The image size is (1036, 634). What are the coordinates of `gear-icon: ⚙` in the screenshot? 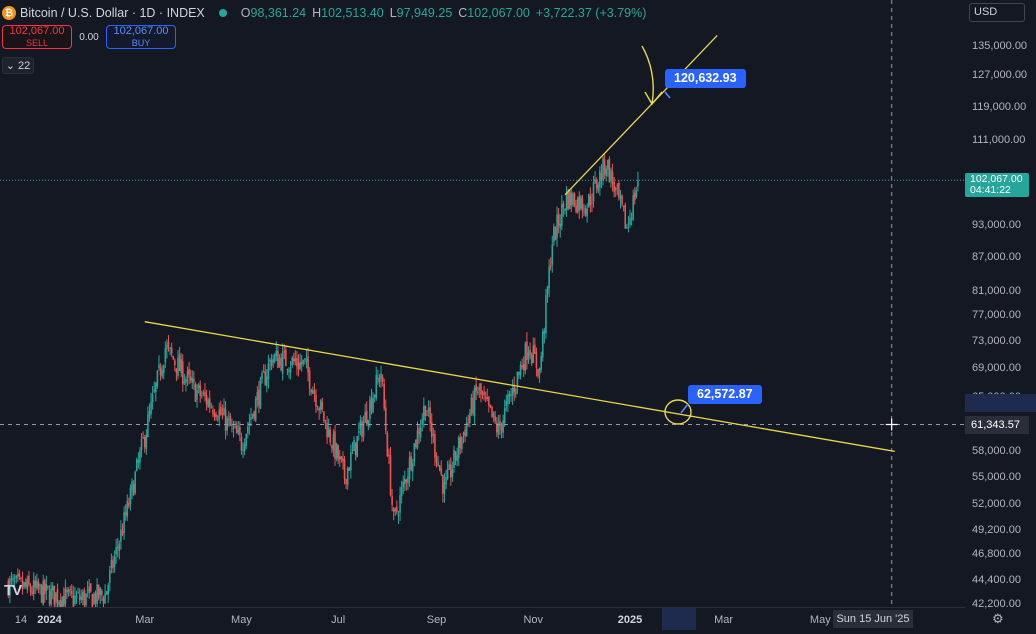 It's located at (998, 618).